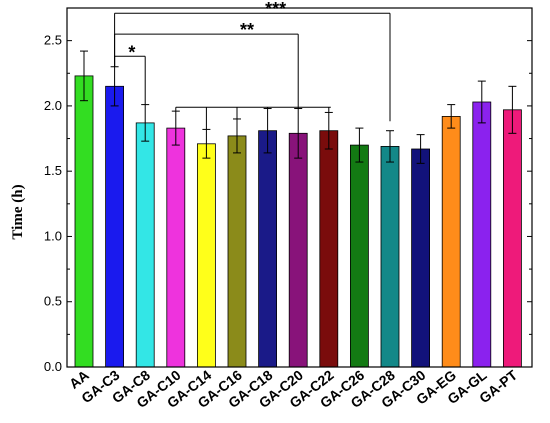 The height and width of the screenshot is (423, 550). Describe the element at coordinates (176, 247) in the screenshot. I see `bar-ga-c10` at that location.